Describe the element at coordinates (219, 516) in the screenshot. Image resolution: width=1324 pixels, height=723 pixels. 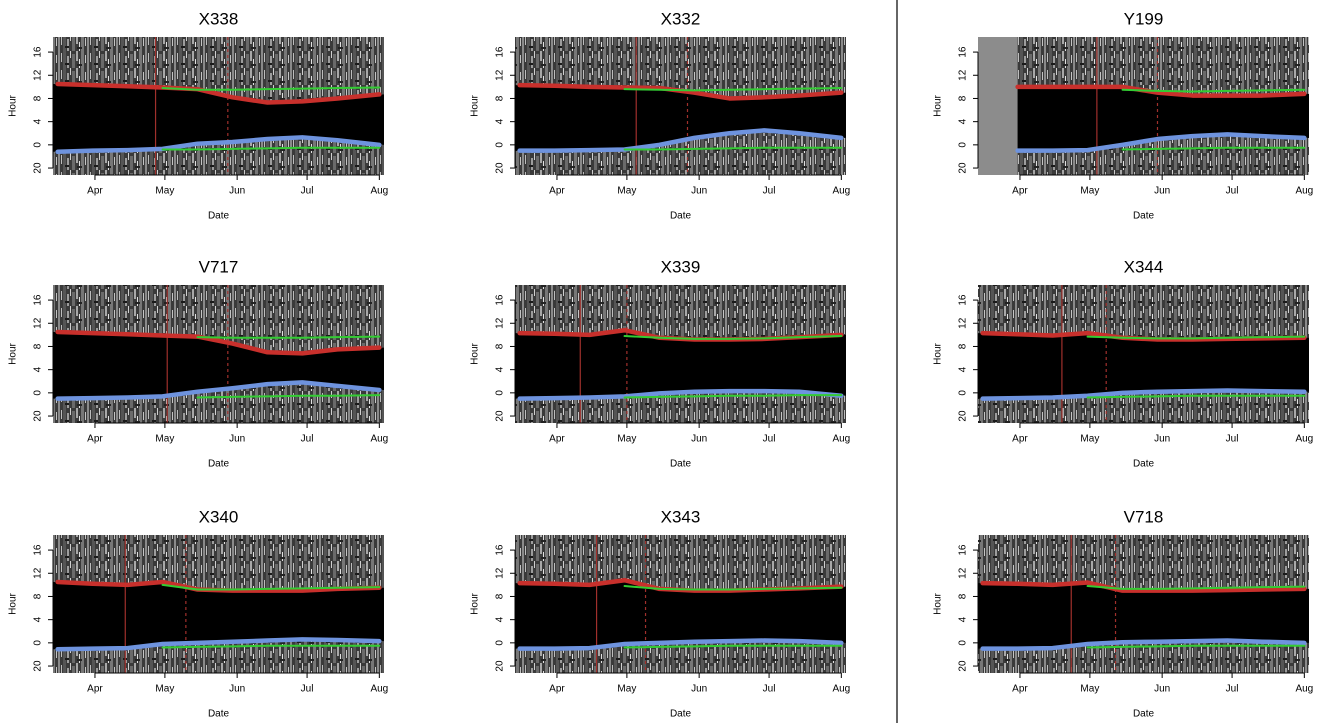
I see `chart-title: X340` at that location.